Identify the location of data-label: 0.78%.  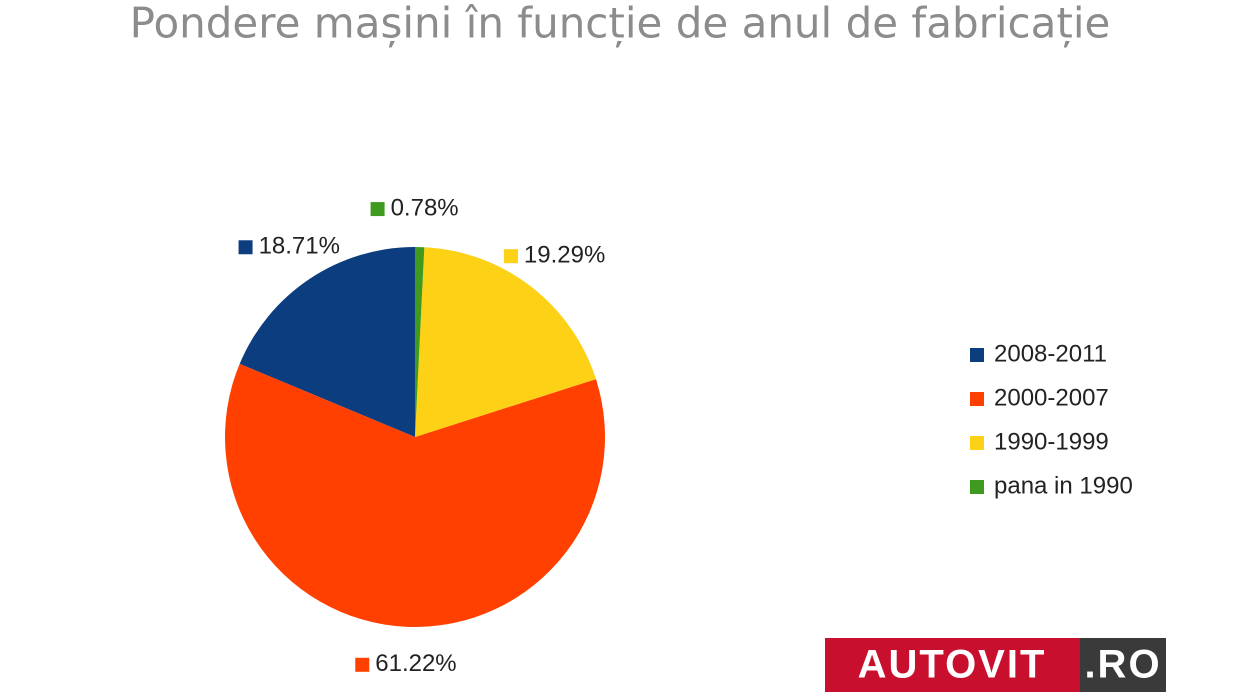
(425, 207).